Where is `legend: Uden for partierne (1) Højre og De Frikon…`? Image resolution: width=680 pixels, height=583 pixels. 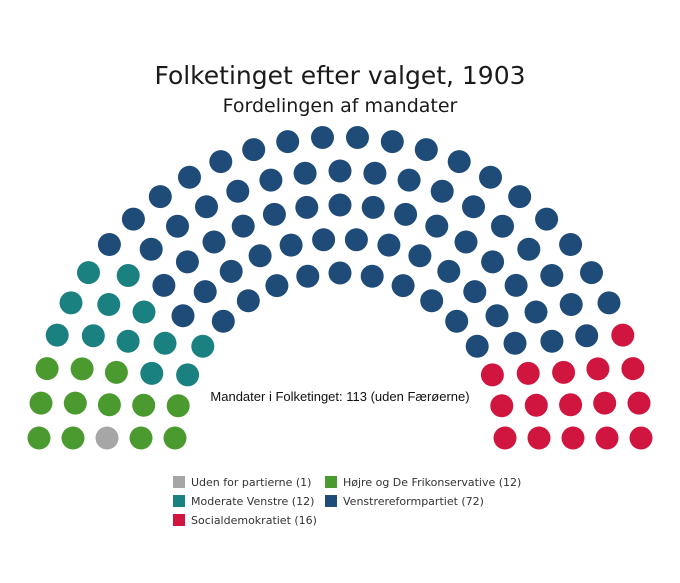
legend: Uden for partierne (1) Højre og De Frikon… is located at coordinates (347, 501).